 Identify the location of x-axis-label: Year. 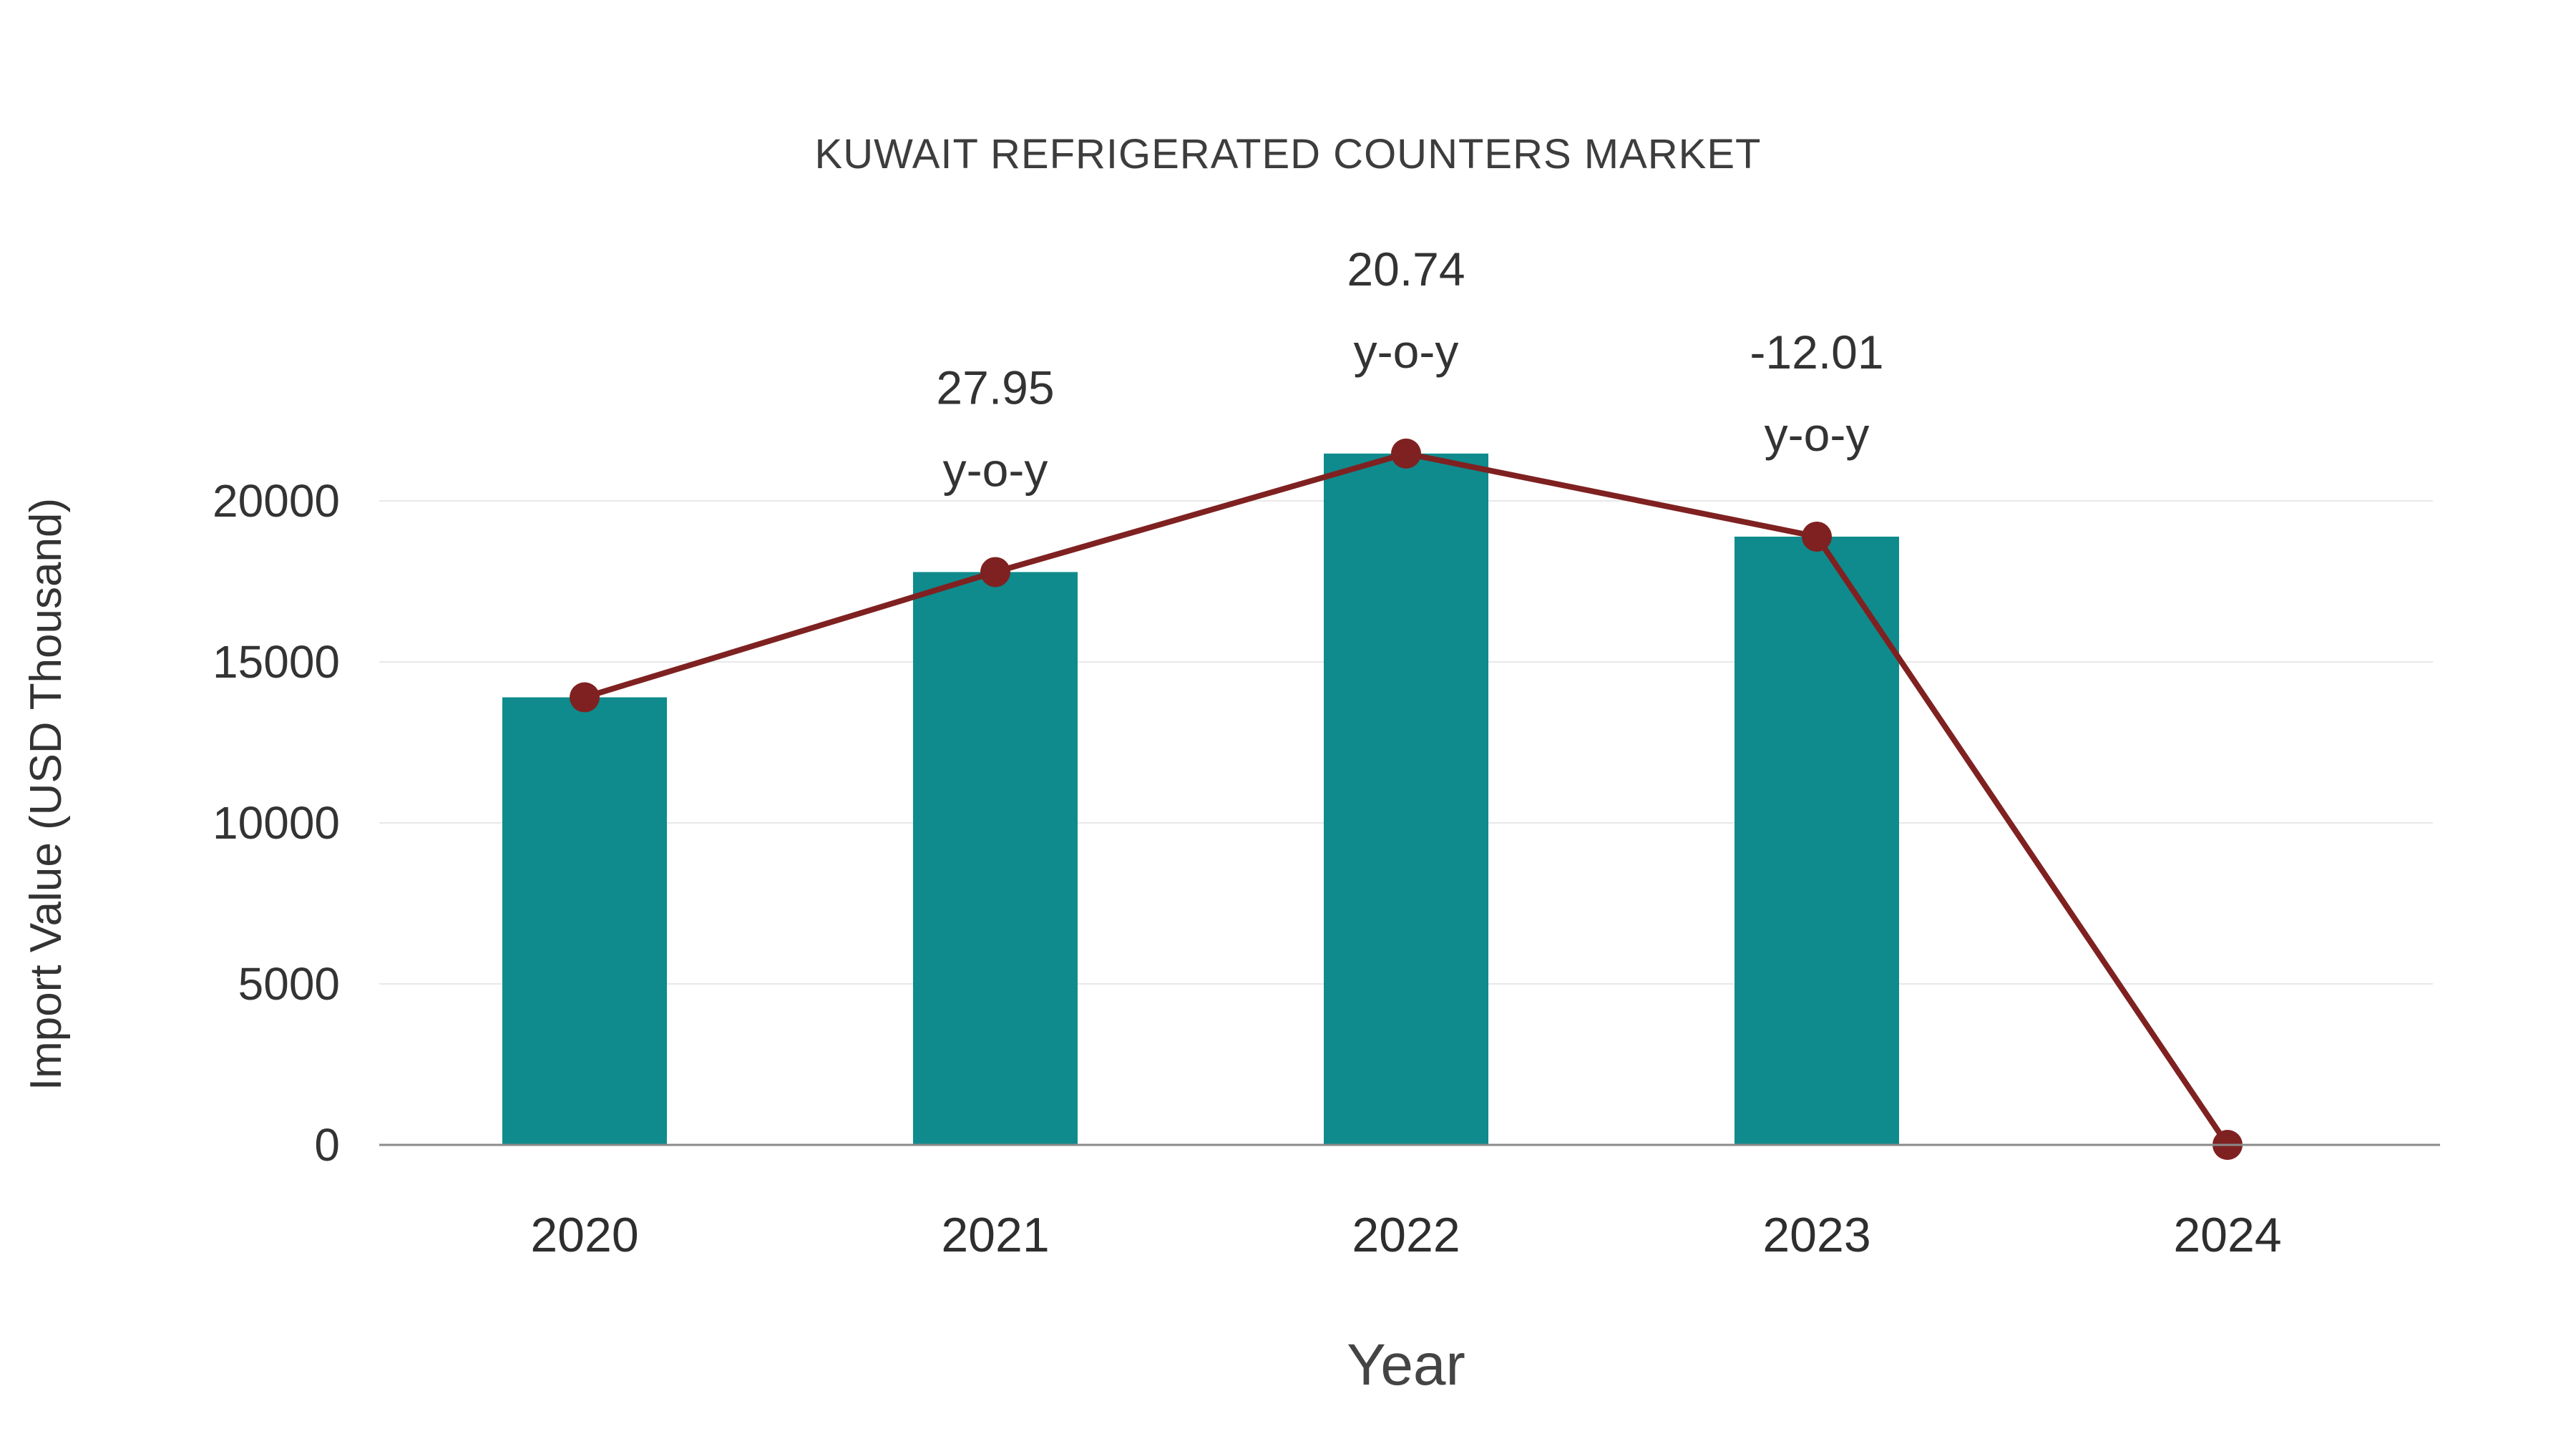
(1406, 1364).